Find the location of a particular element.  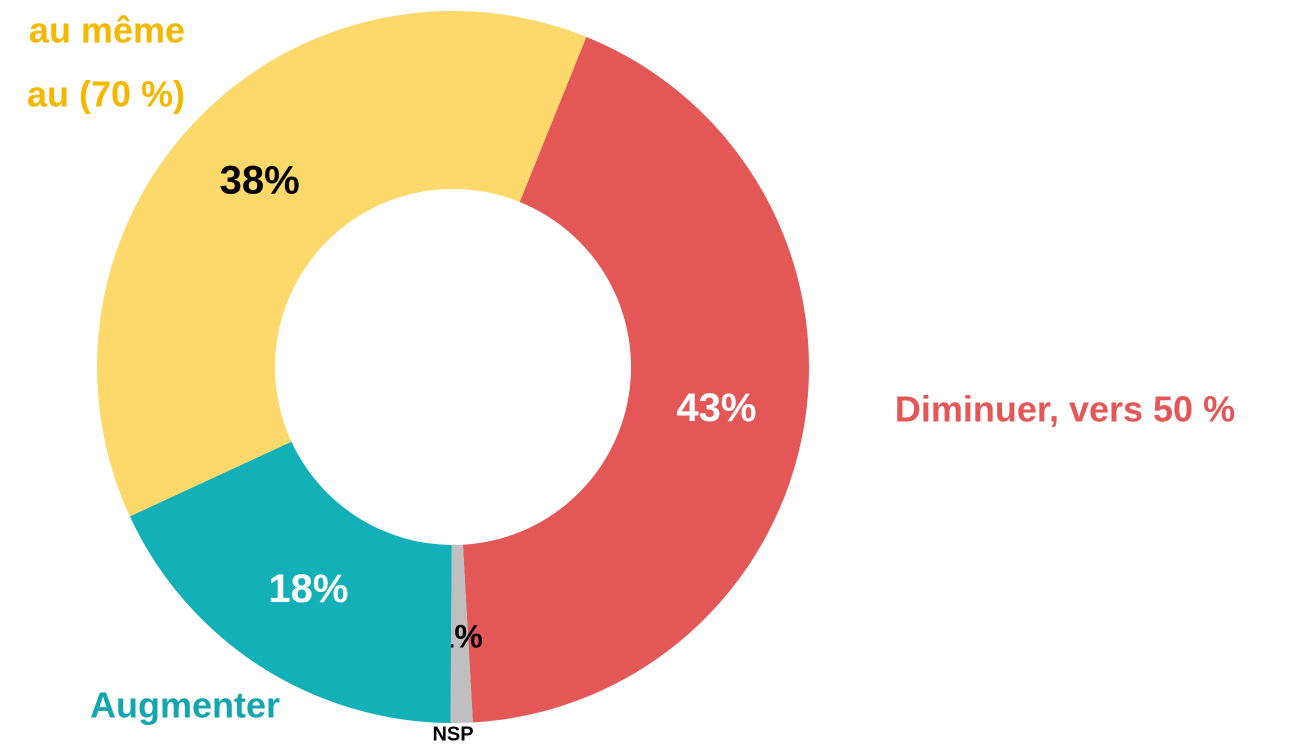

category-label: au même is located at coordinates (107, 30).